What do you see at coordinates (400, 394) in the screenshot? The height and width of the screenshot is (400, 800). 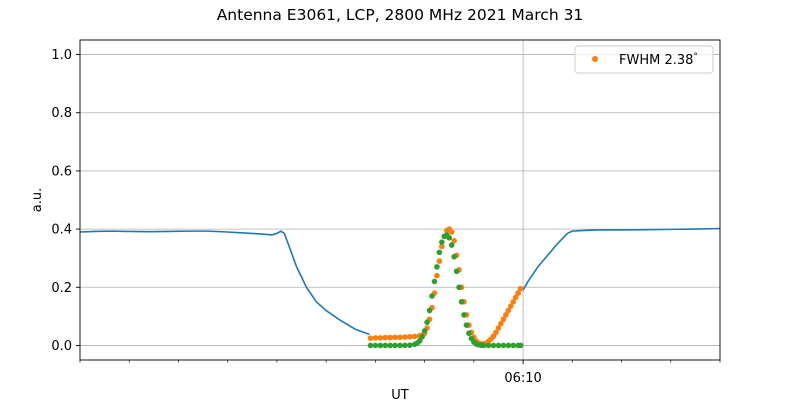 I see `x-axis-label: UT` at bounding box center [400, 394].